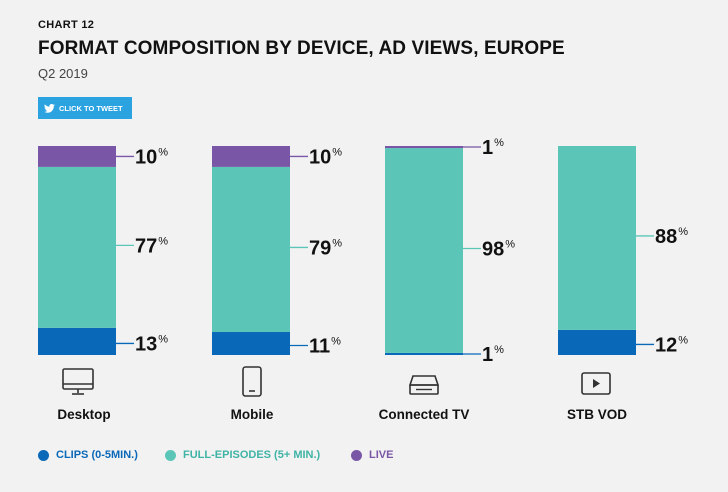 Image resolution: width=728 pixels, height=492 pixels. Describe the element at coordinates (151, 157) in the screenshot. I see `value-label-desktop-live: 10%` at that location.